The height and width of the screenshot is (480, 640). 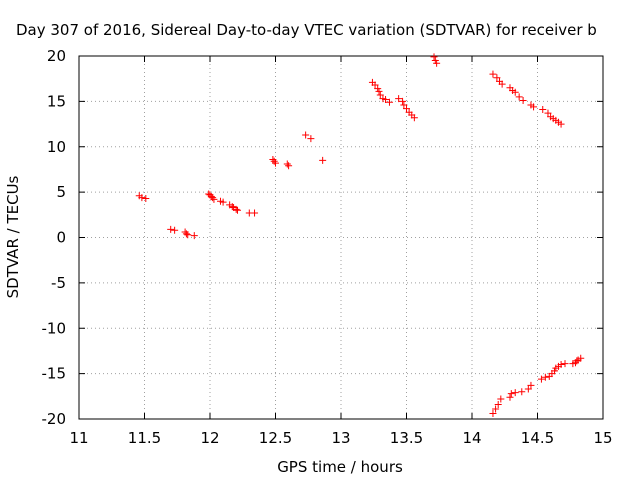 What do you see at coordinates (61, 192) in the screenshot?
I see `y-tick-label: 5` at bounding box center [61, 192].